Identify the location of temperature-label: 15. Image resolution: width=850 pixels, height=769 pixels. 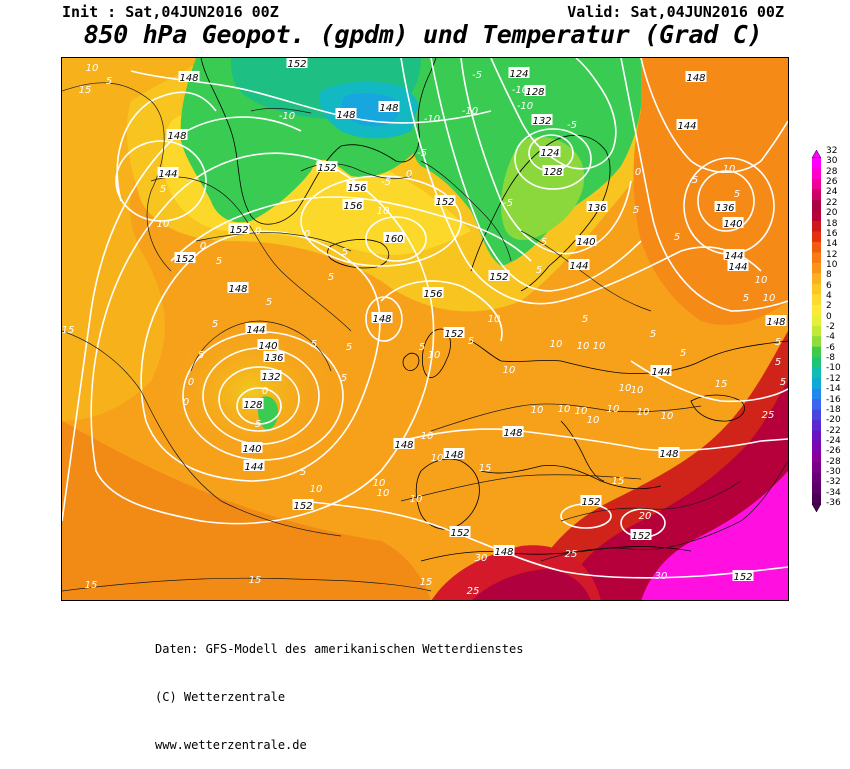
(721, 384).